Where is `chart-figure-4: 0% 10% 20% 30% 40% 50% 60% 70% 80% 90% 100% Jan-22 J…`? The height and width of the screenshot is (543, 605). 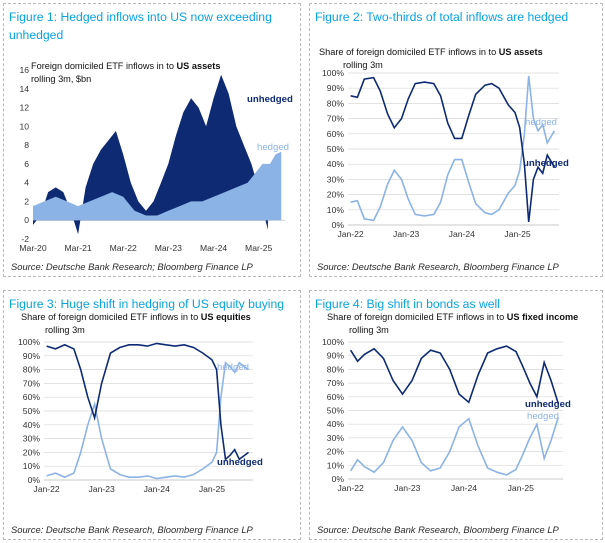 chart-figure-4: 0% 10% 20% 30% 40% 50% 60% 70% 80% 90% 100% Jan-22 J… is located at coordinates (446, 415).